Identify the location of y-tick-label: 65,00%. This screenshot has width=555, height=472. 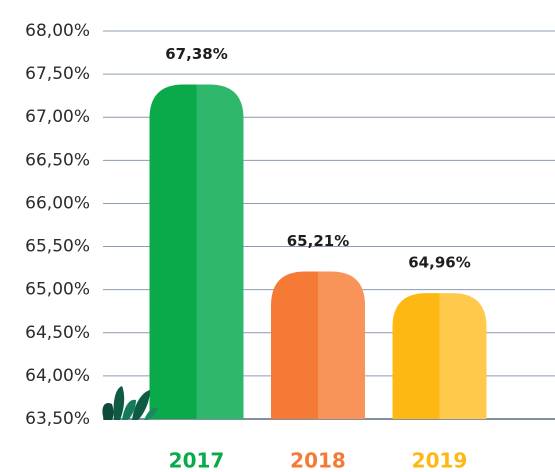
(57, 290).